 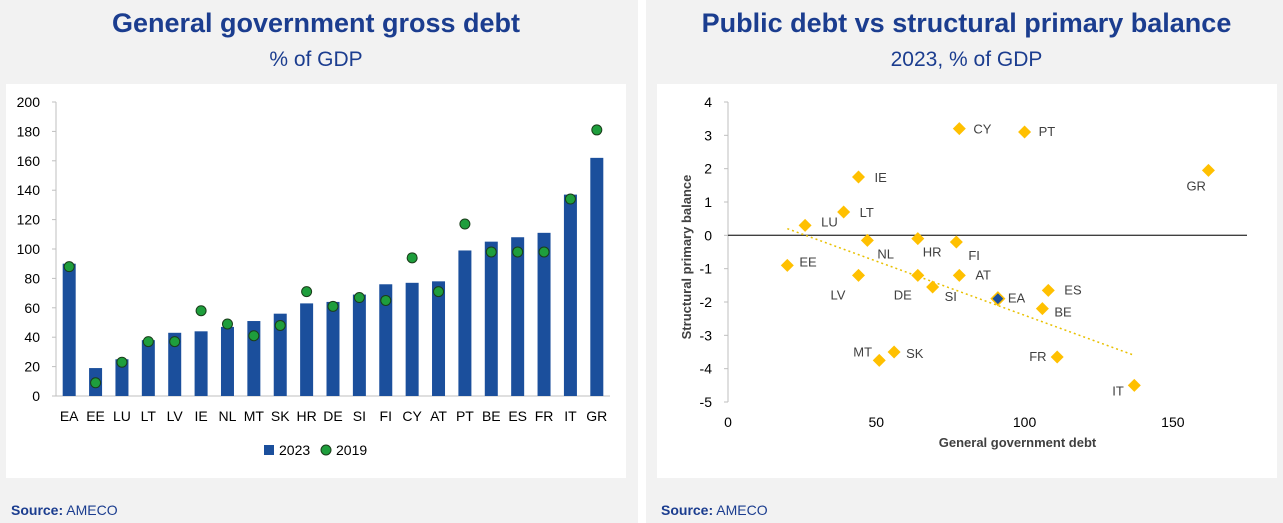 What do you see at coordinates (597, 276) in the screenshot?
I see `bar-2023-gr` at bounding box center [597, 276].